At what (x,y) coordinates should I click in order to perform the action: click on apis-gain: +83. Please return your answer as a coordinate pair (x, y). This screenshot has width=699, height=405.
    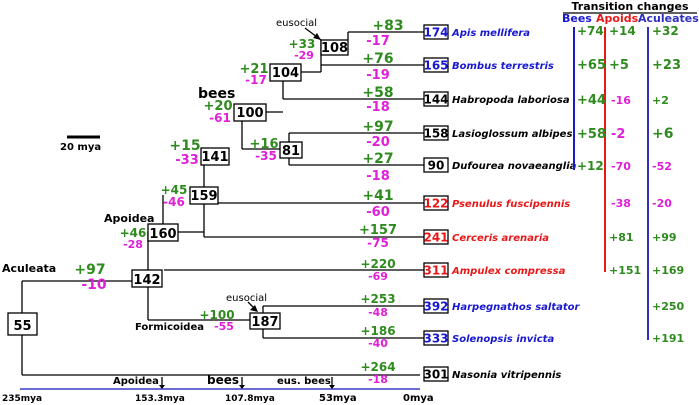
    Looking at the image, I should click on (387, 26).